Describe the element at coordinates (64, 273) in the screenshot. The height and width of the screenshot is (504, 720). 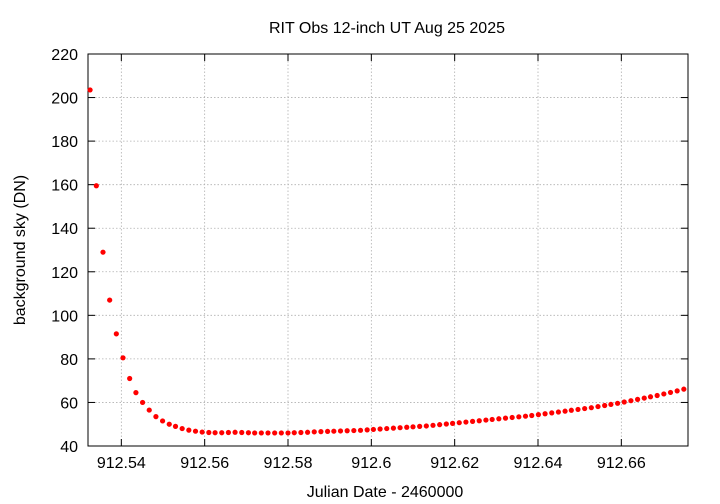
I see `y-tick-label: 120` at that location.